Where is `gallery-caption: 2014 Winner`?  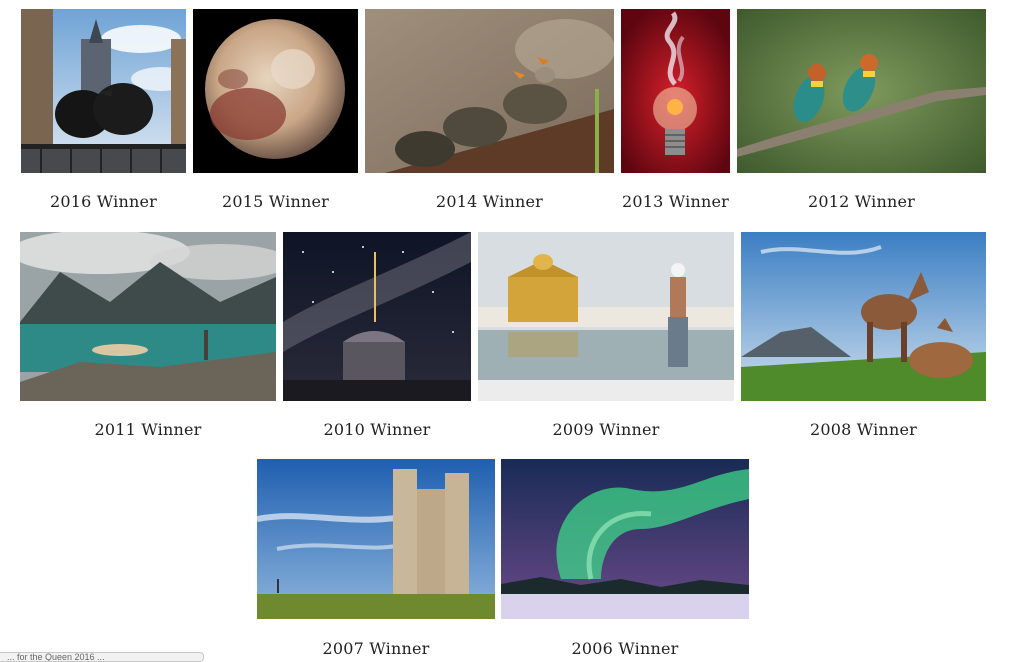
gallery-caption: 2014 Winner is located at coordinates (489, 201).